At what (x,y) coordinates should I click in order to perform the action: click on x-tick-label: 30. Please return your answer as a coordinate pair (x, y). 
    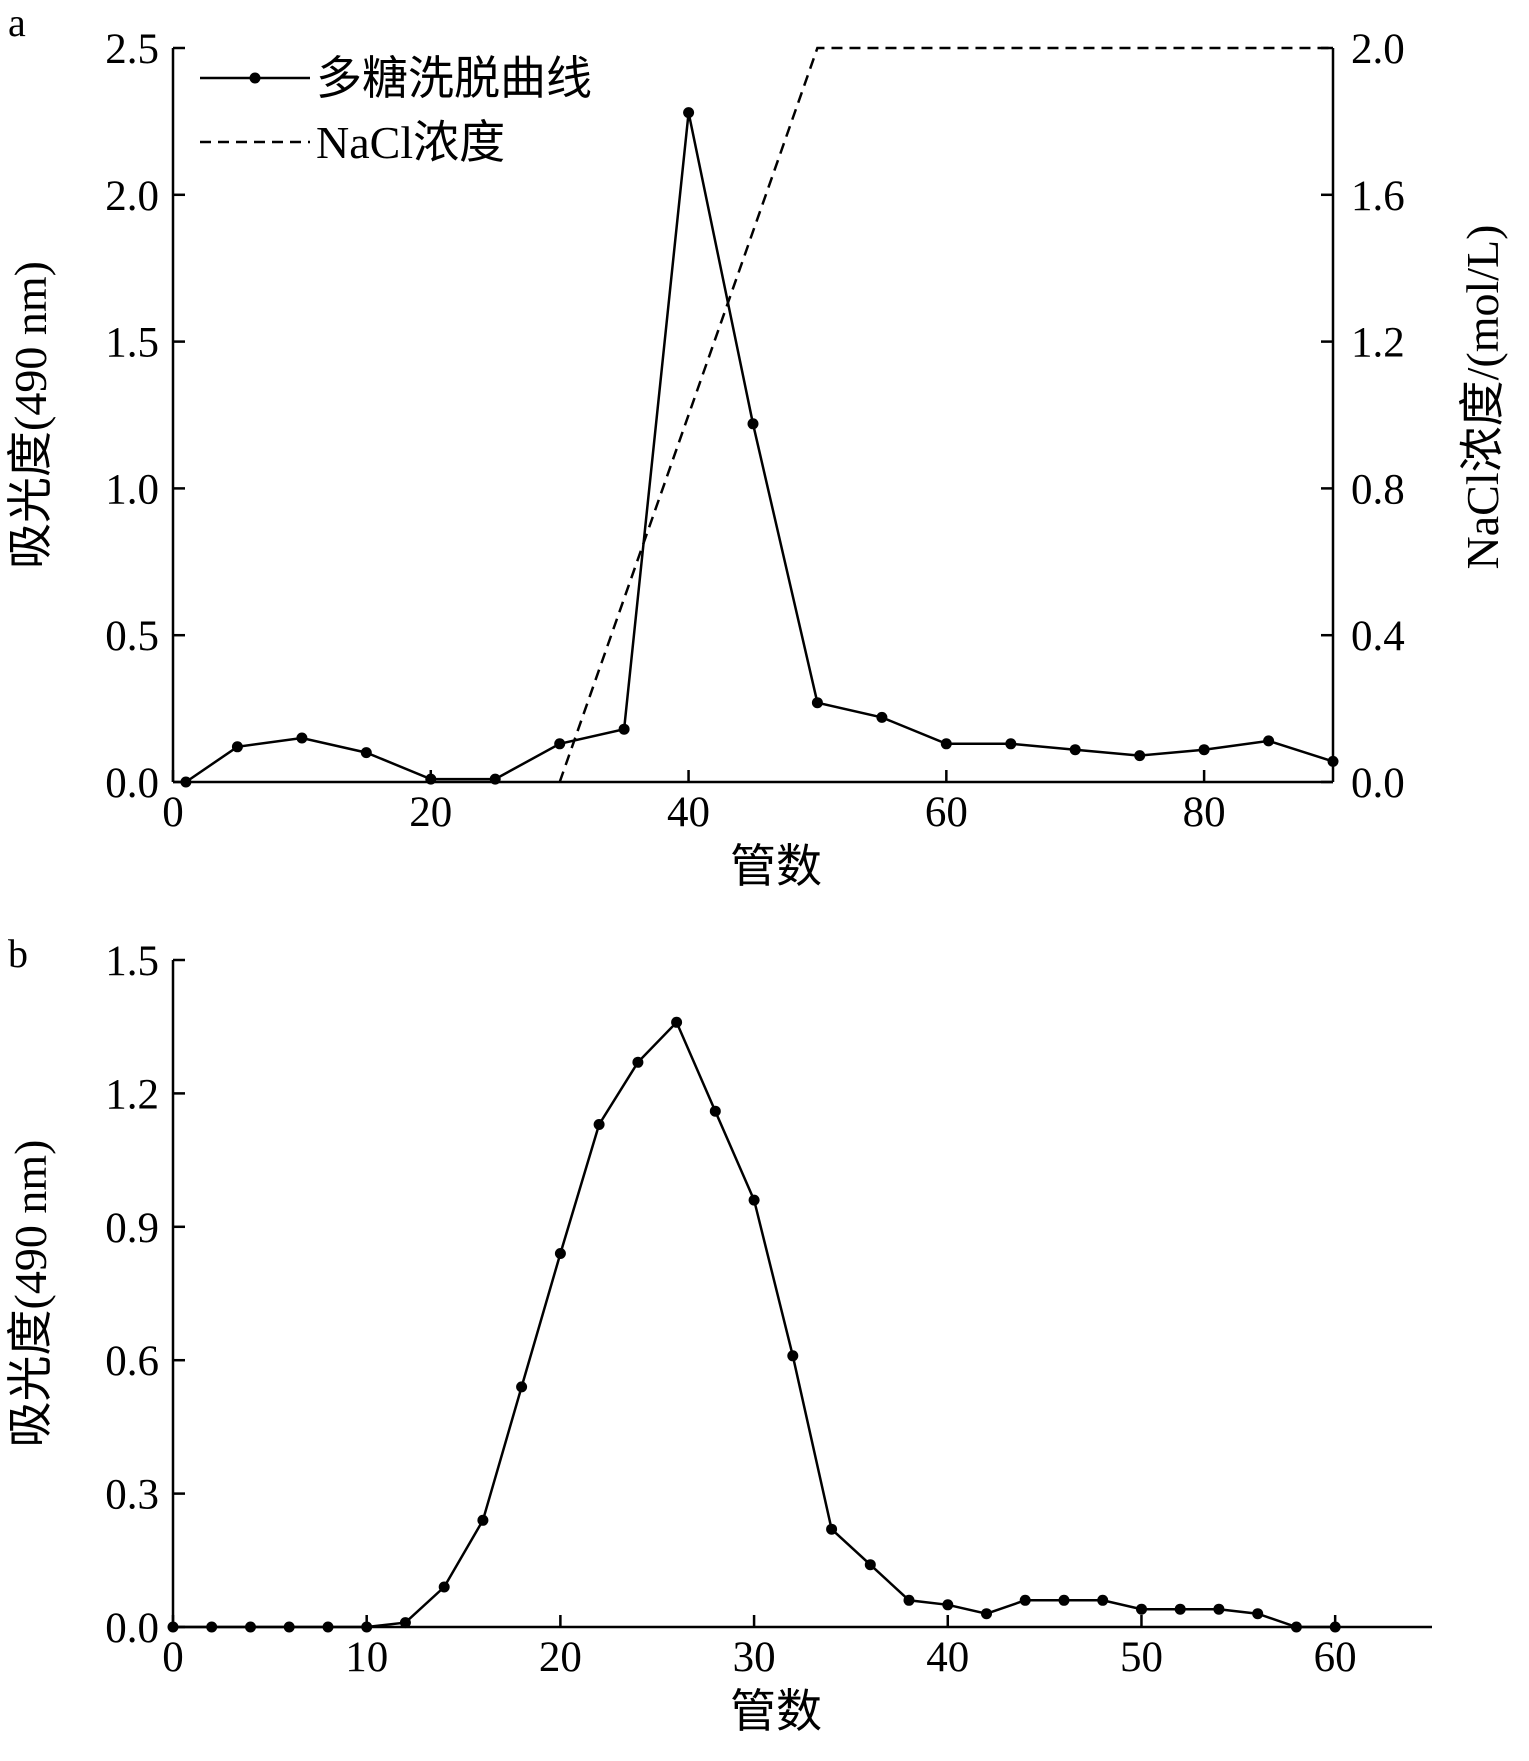
    Looking at the image, I should click on (754, 1657).